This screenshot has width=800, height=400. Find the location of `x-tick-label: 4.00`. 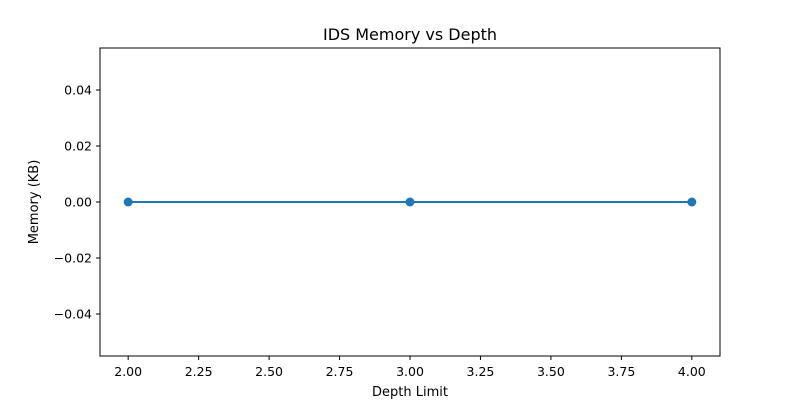

x-tick-label: 4.00 is located at coordinates (692, 371).